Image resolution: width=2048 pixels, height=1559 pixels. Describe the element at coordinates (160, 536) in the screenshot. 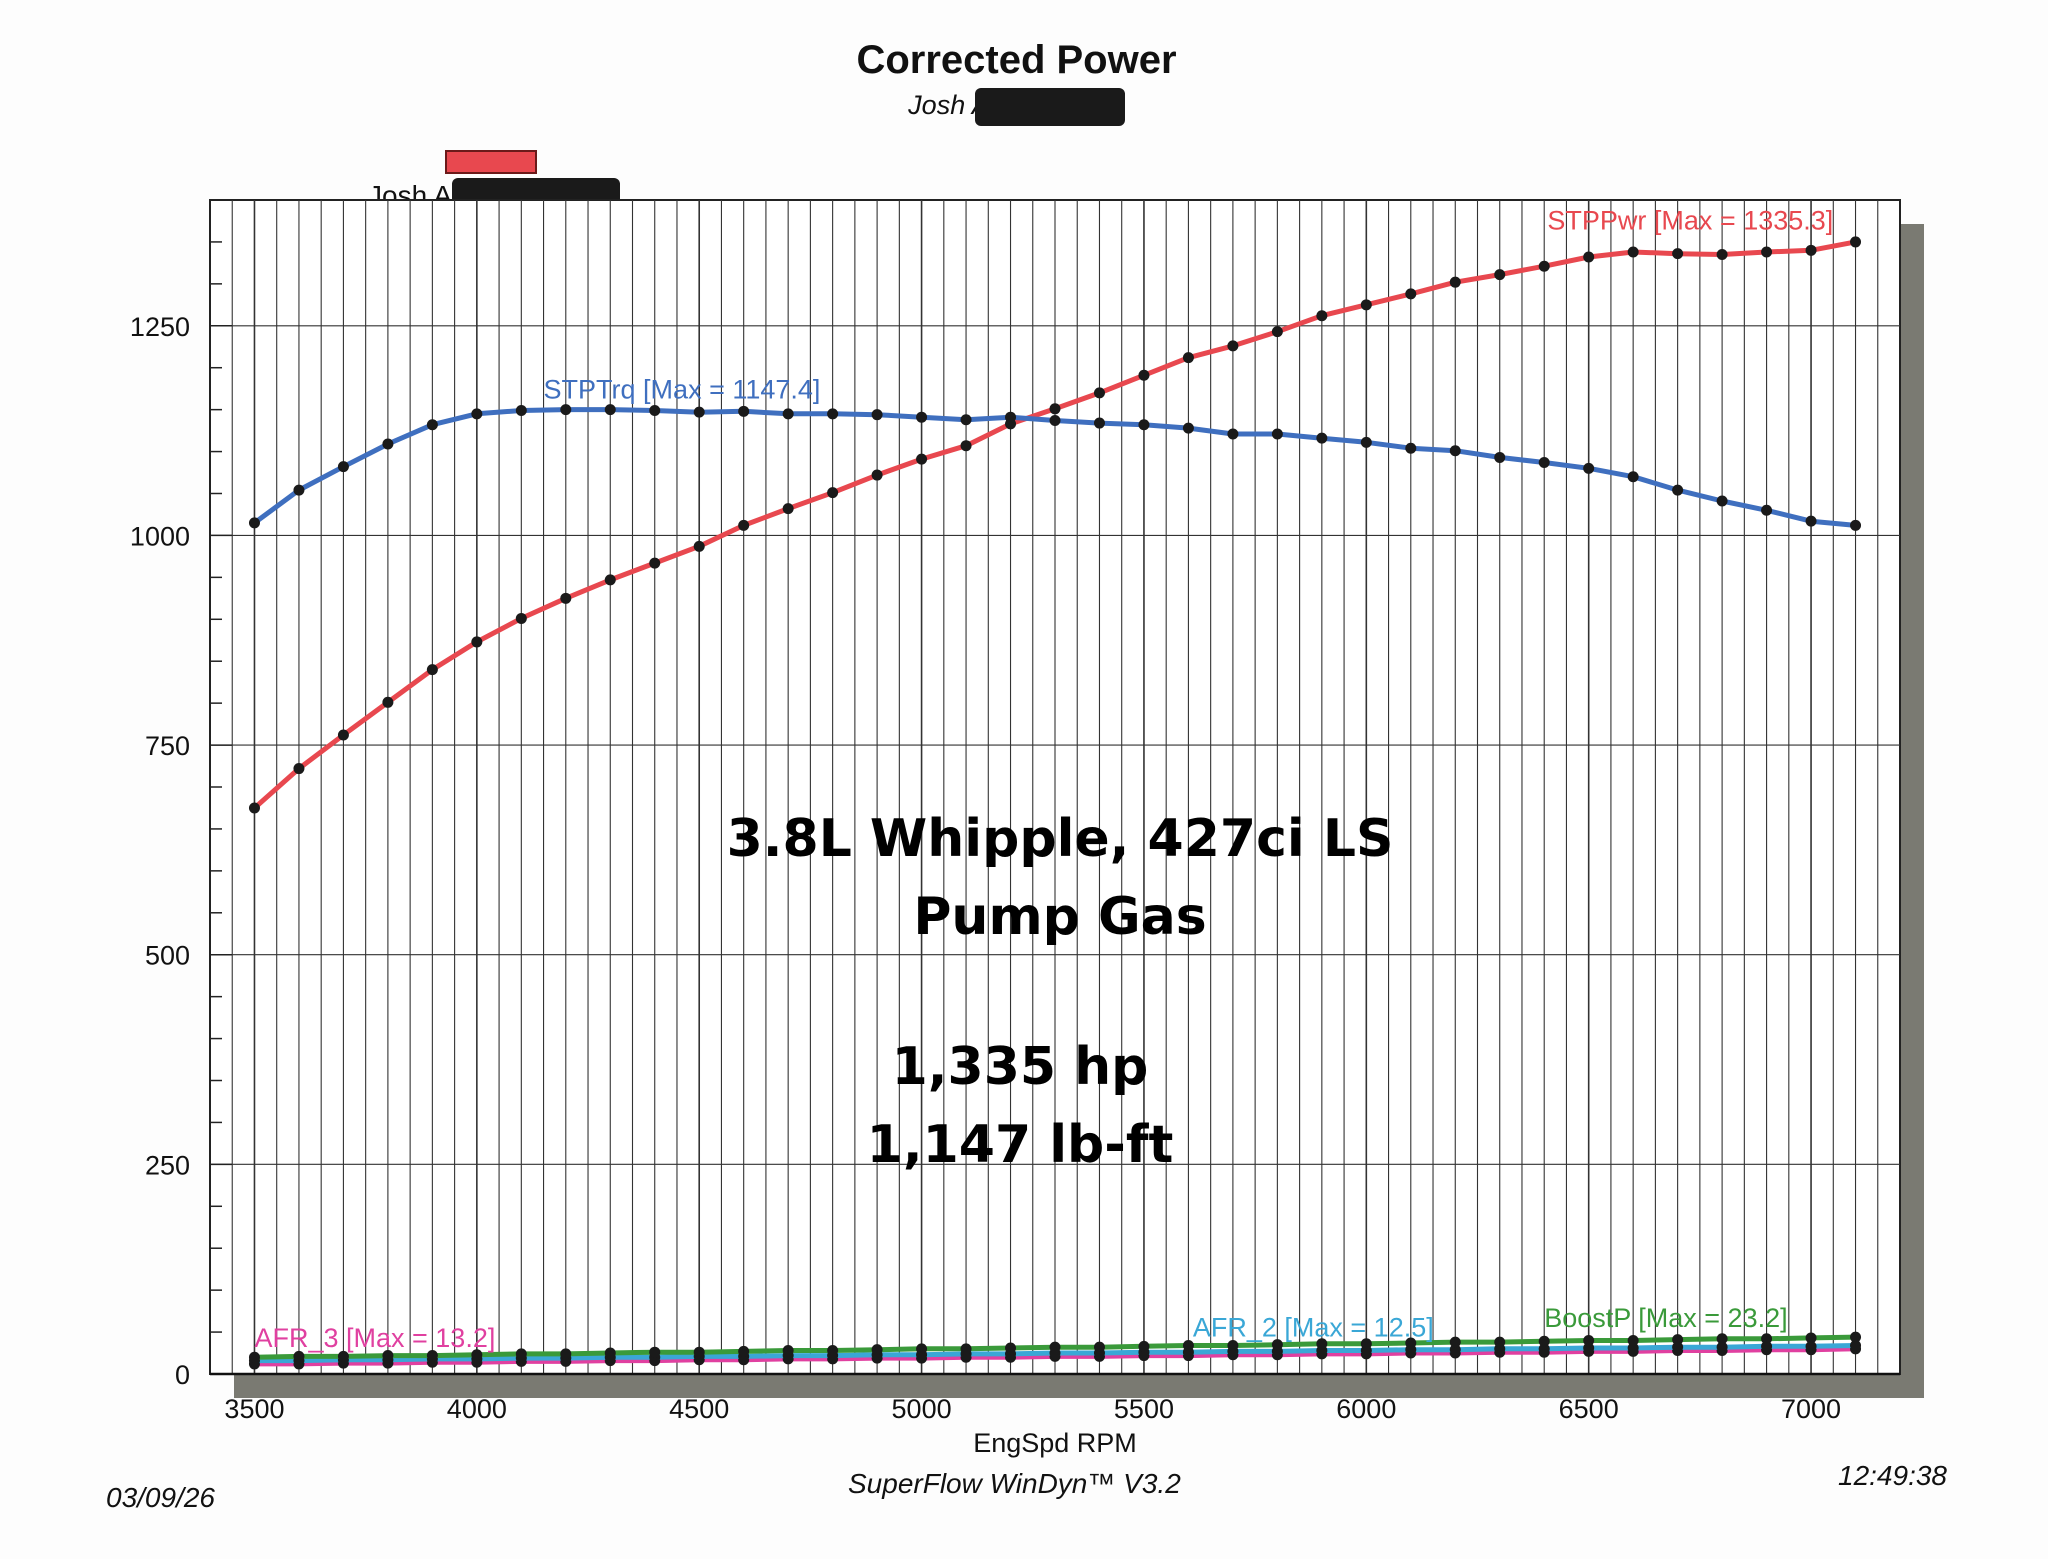

I see `y-tick-label: 1000` at that location.